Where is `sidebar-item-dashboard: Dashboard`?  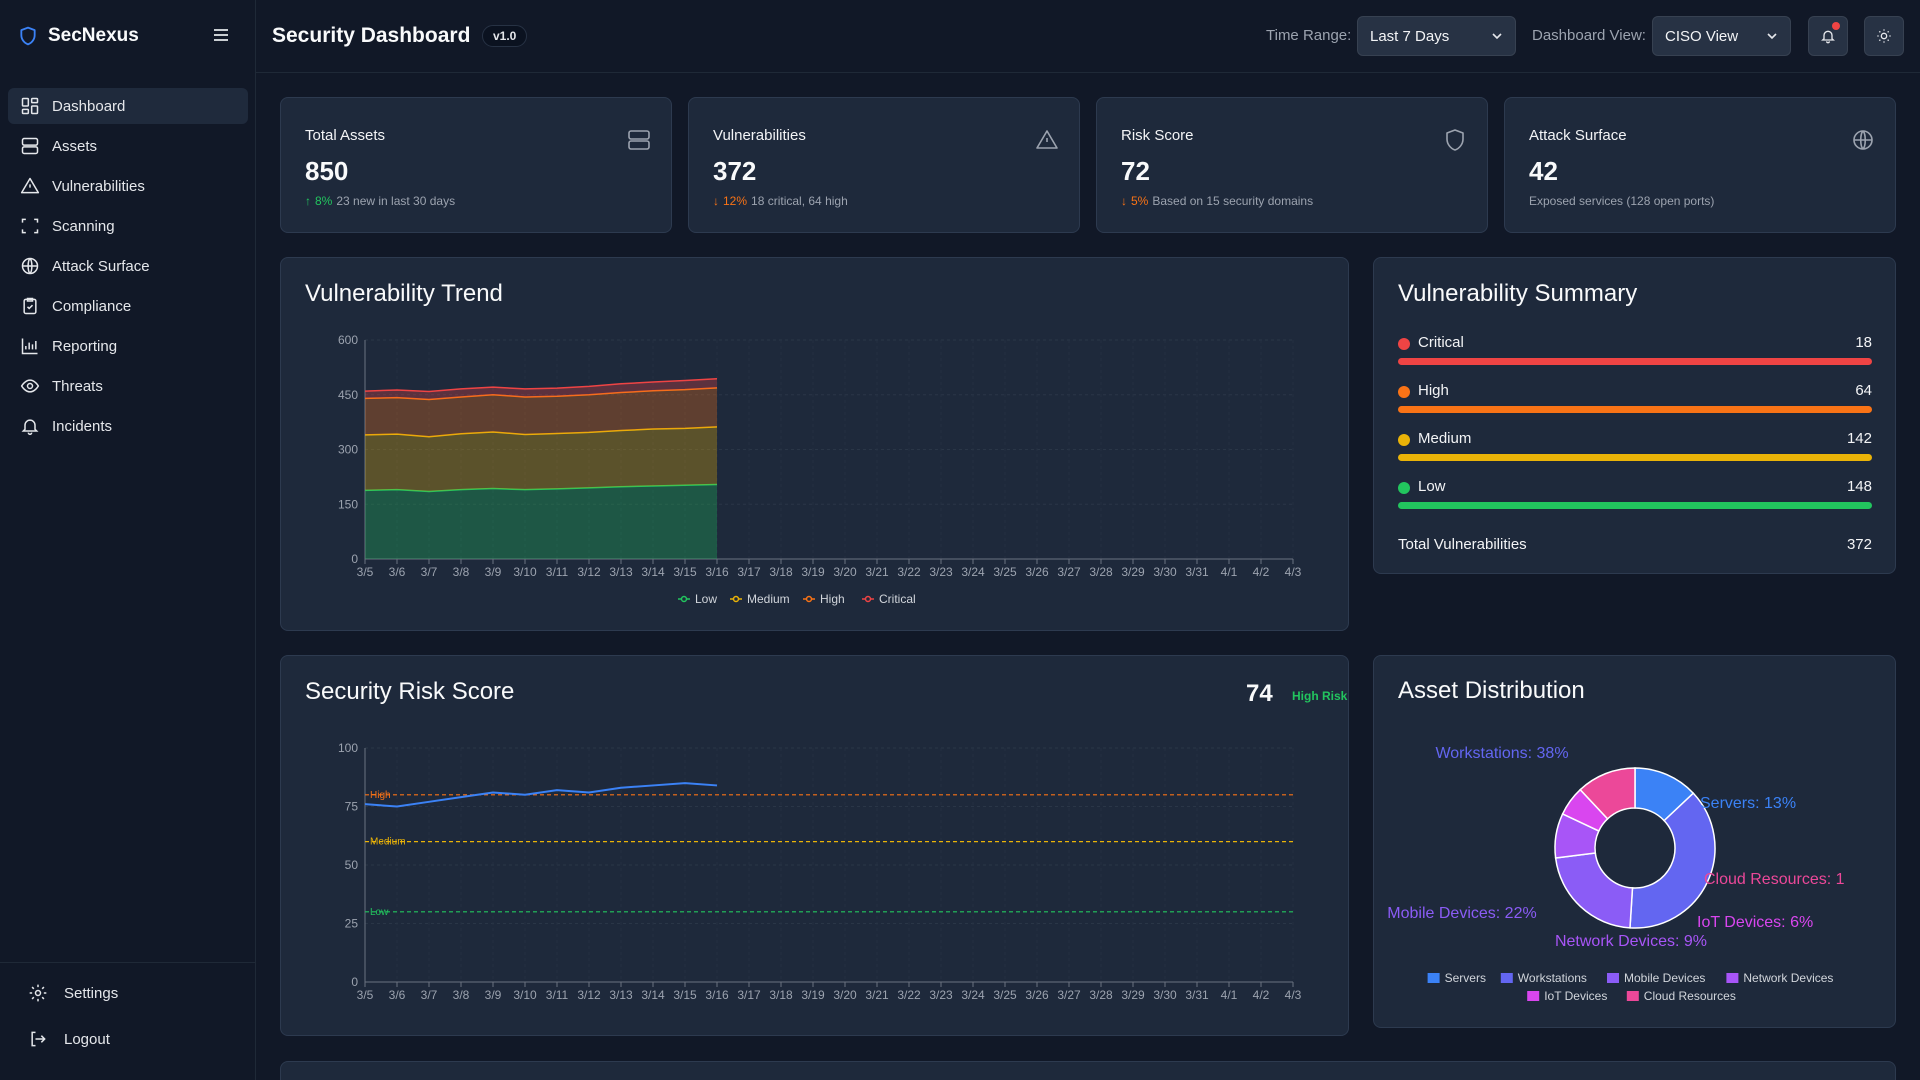 sidebar-item-dashboard: Dashboard is located at coordinates (128, 106).